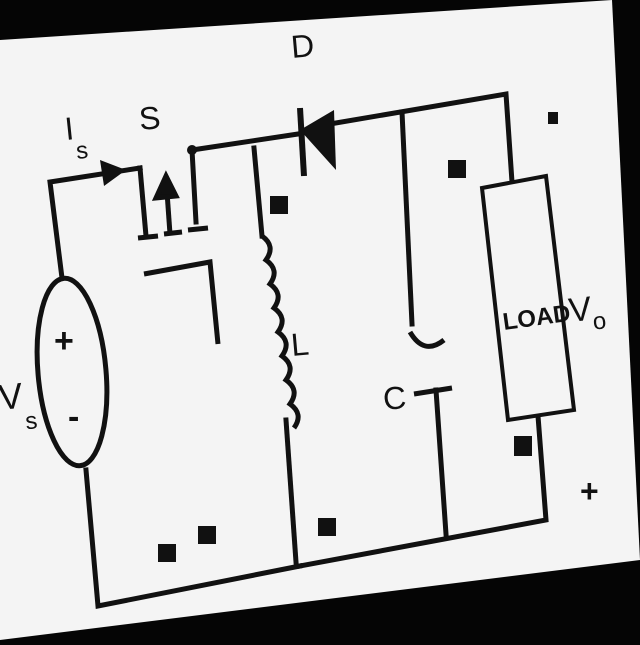 This screenshot has width=640, height=645. What do you see at coordinates (64, 341) in the screenshot?
I see `source-plus-label: +` at bounding box center [64, 341].